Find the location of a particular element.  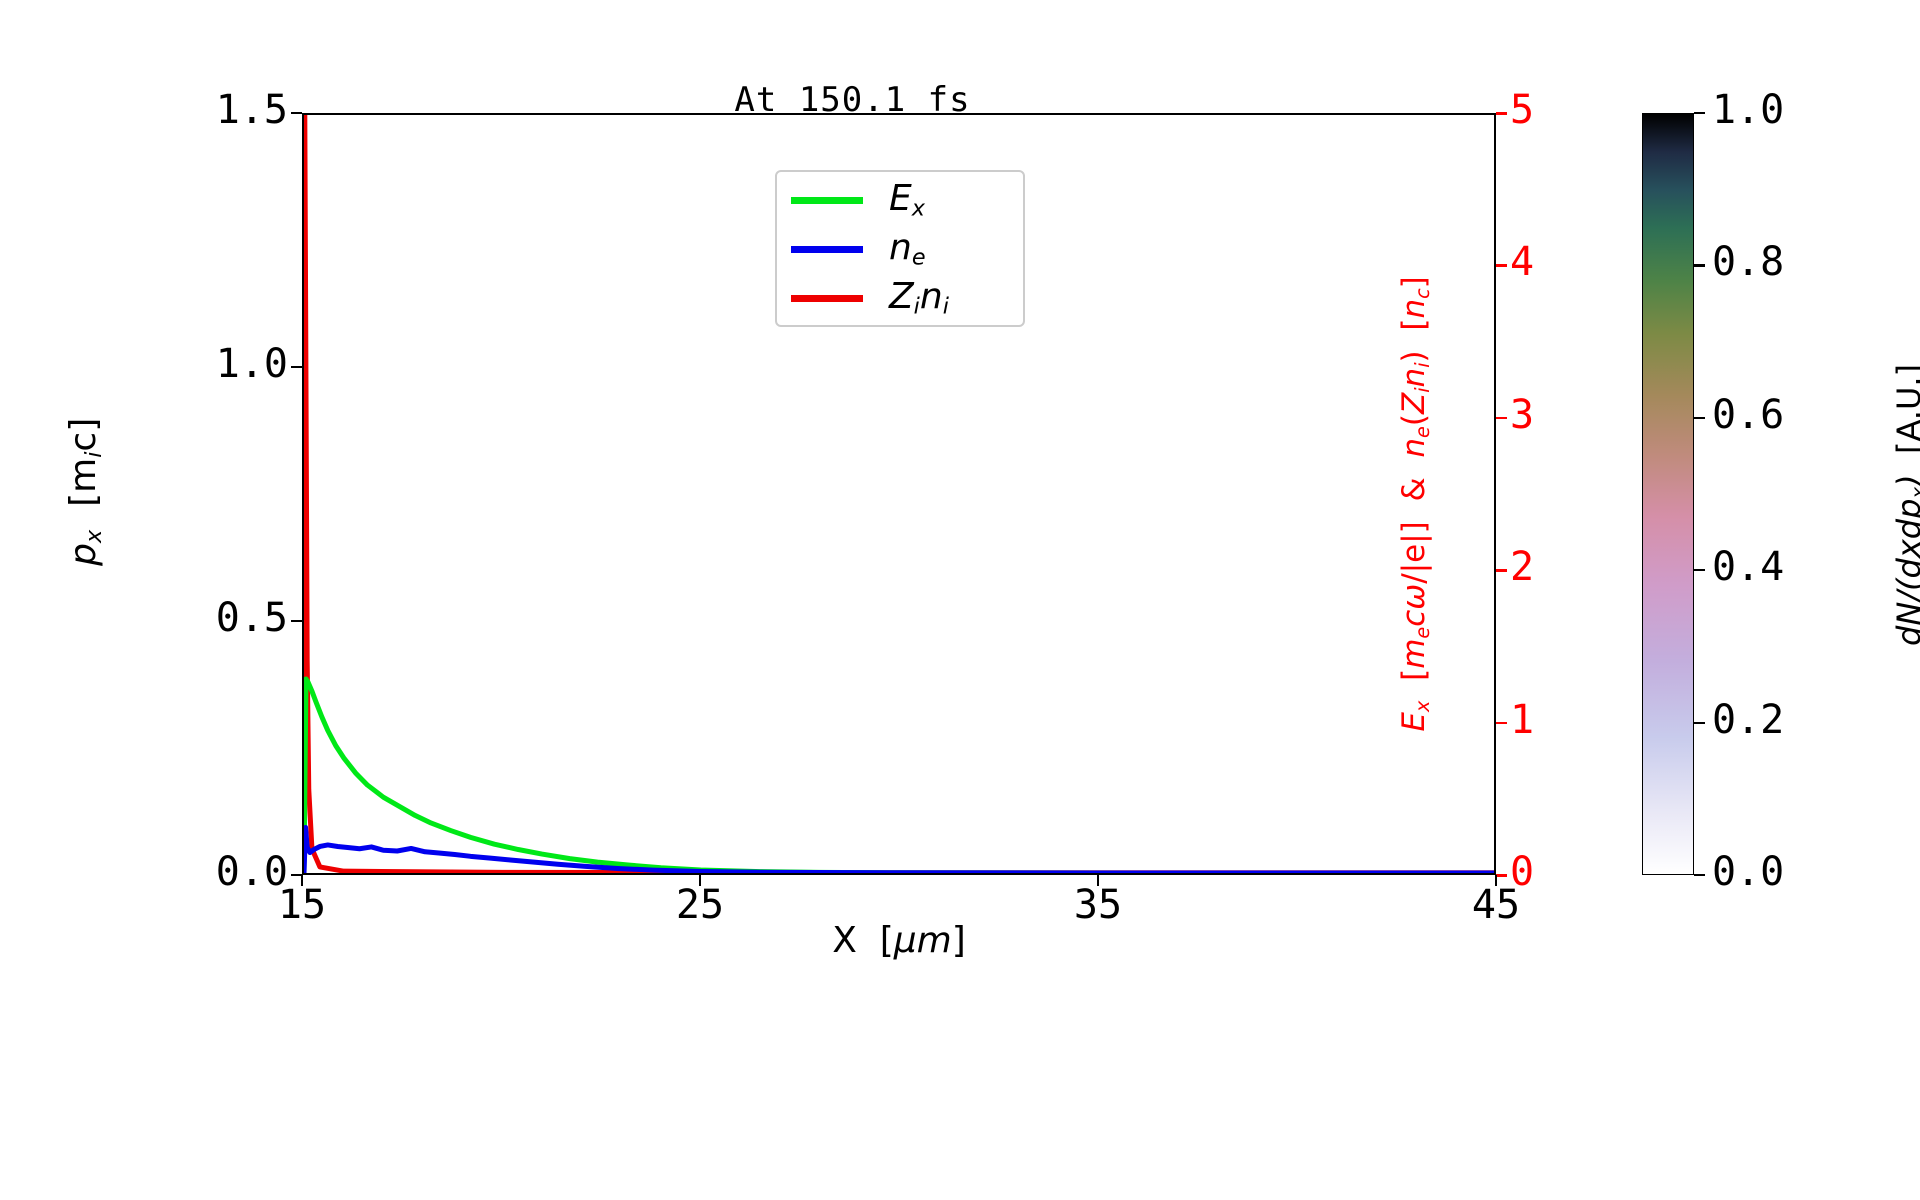

y-axis-left-label: px [mic] is located at coordinates (85, 491).